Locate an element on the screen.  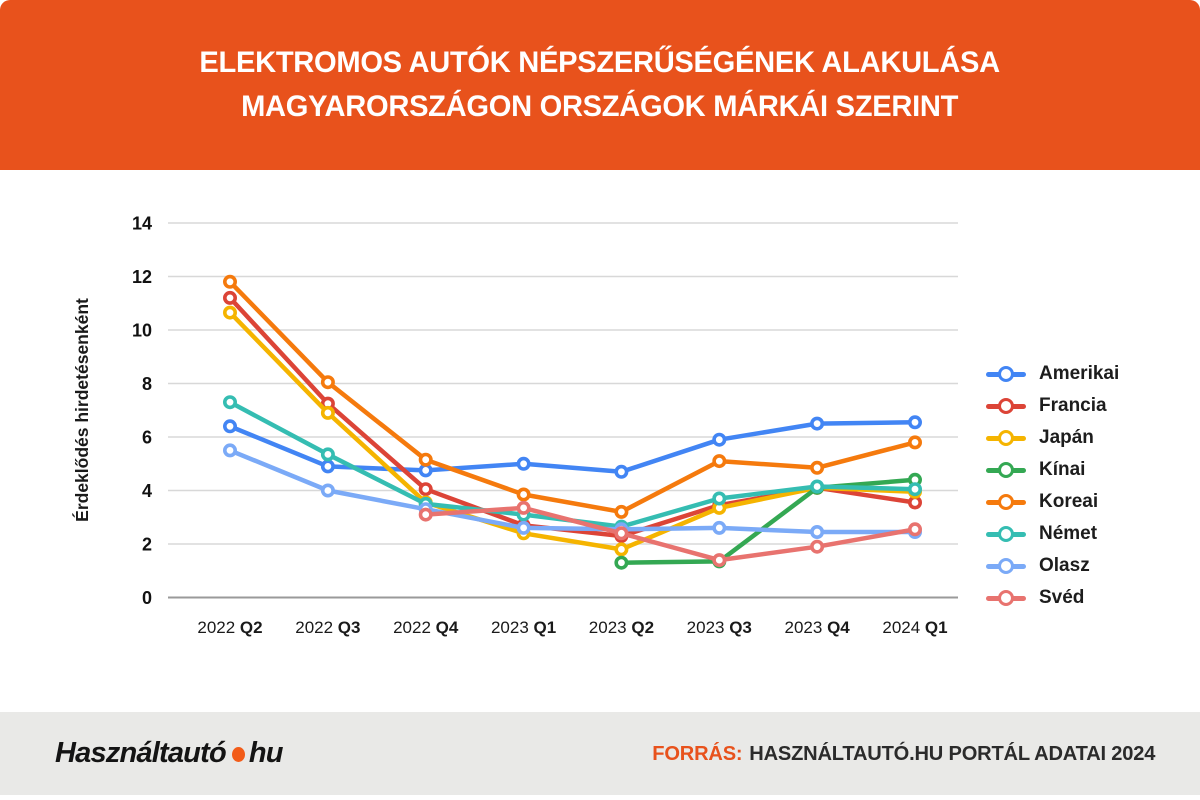
svg-text: 0 is located at coordinates (147, 598).